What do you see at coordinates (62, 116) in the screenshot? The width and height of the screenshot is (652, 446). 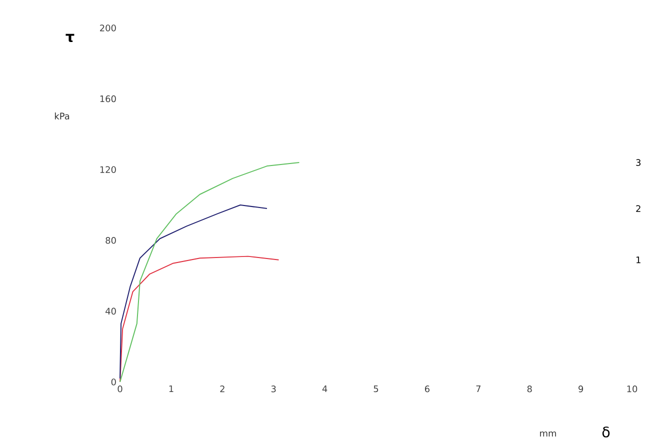 I see `text: kPa` at bounding box center [62, 116].